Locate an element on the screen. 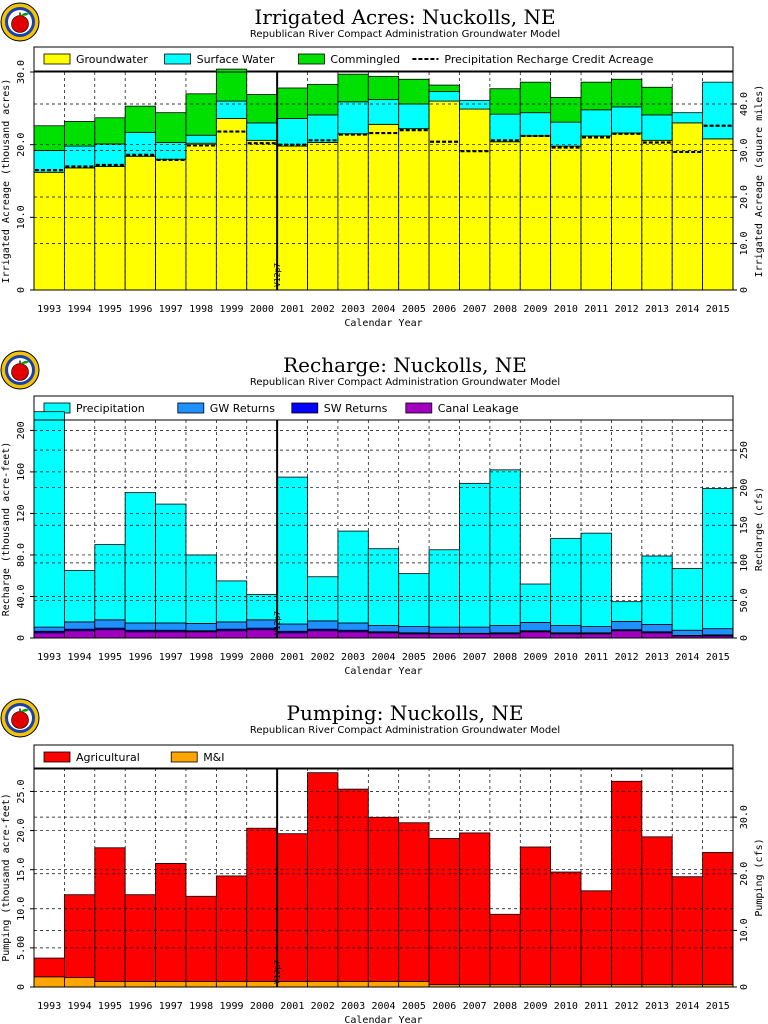 Image resolution: width=768 pixels, height=1024 pixels. x-tick-label: 2010 is located at coordinates (566, 309).